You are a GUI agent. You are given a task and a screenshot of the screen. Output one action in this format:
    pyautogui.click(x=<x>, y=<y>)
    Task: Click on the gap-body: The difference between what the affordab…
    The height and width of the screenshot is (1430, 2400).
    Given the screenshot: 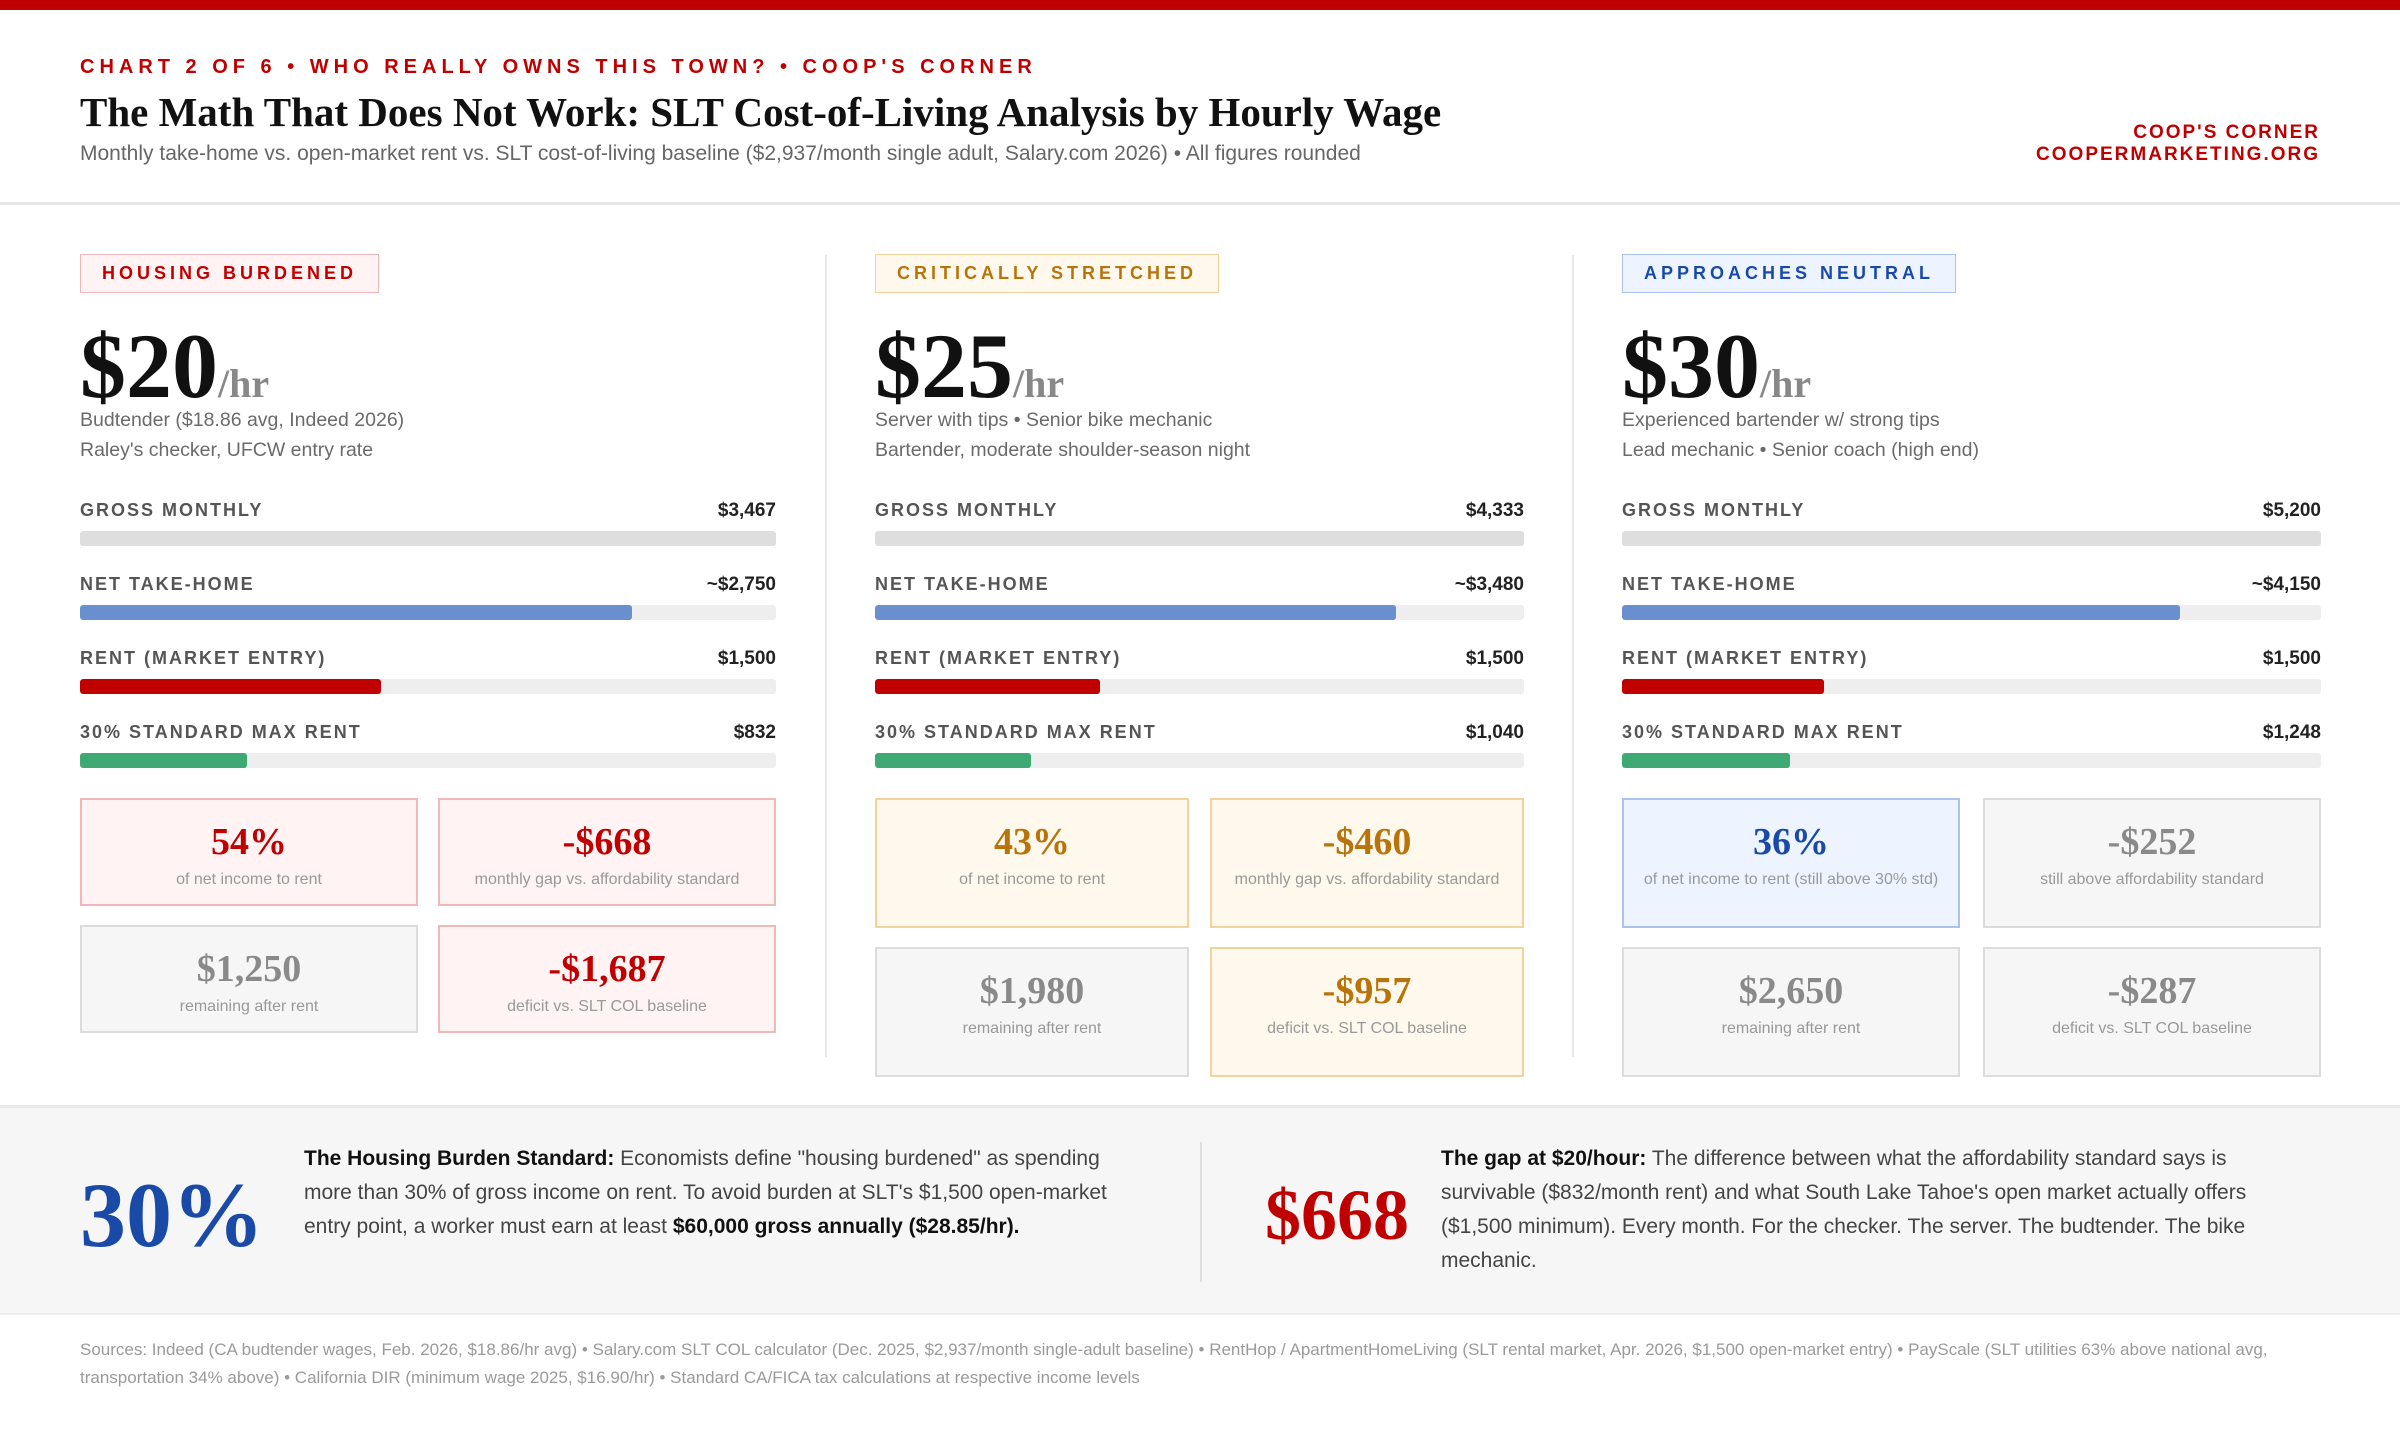 What is the action you would take?
    pyautogui.click(x=1844, y=1209)
    